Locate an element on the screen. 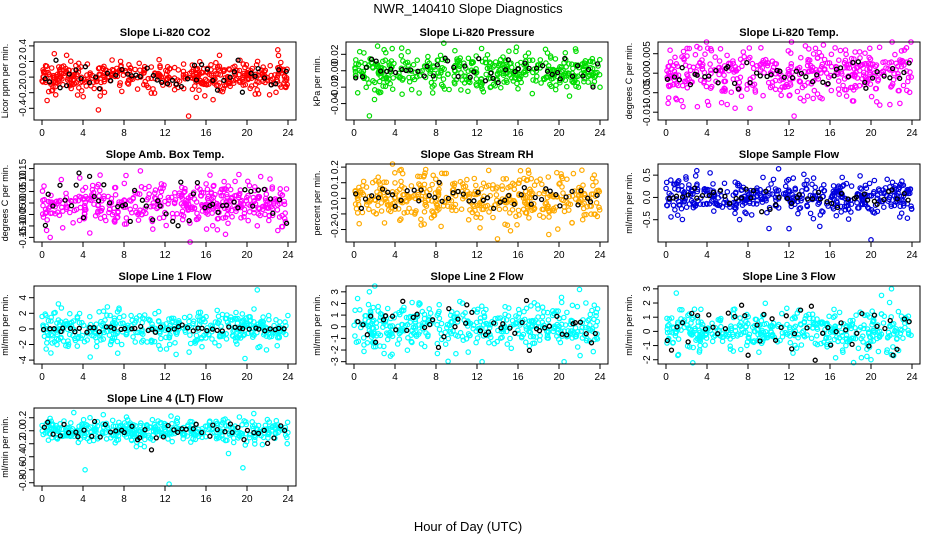 The width and height of the screenshot is (936, 540). x-tick-label: 16 is located at coordinates (830, 133).